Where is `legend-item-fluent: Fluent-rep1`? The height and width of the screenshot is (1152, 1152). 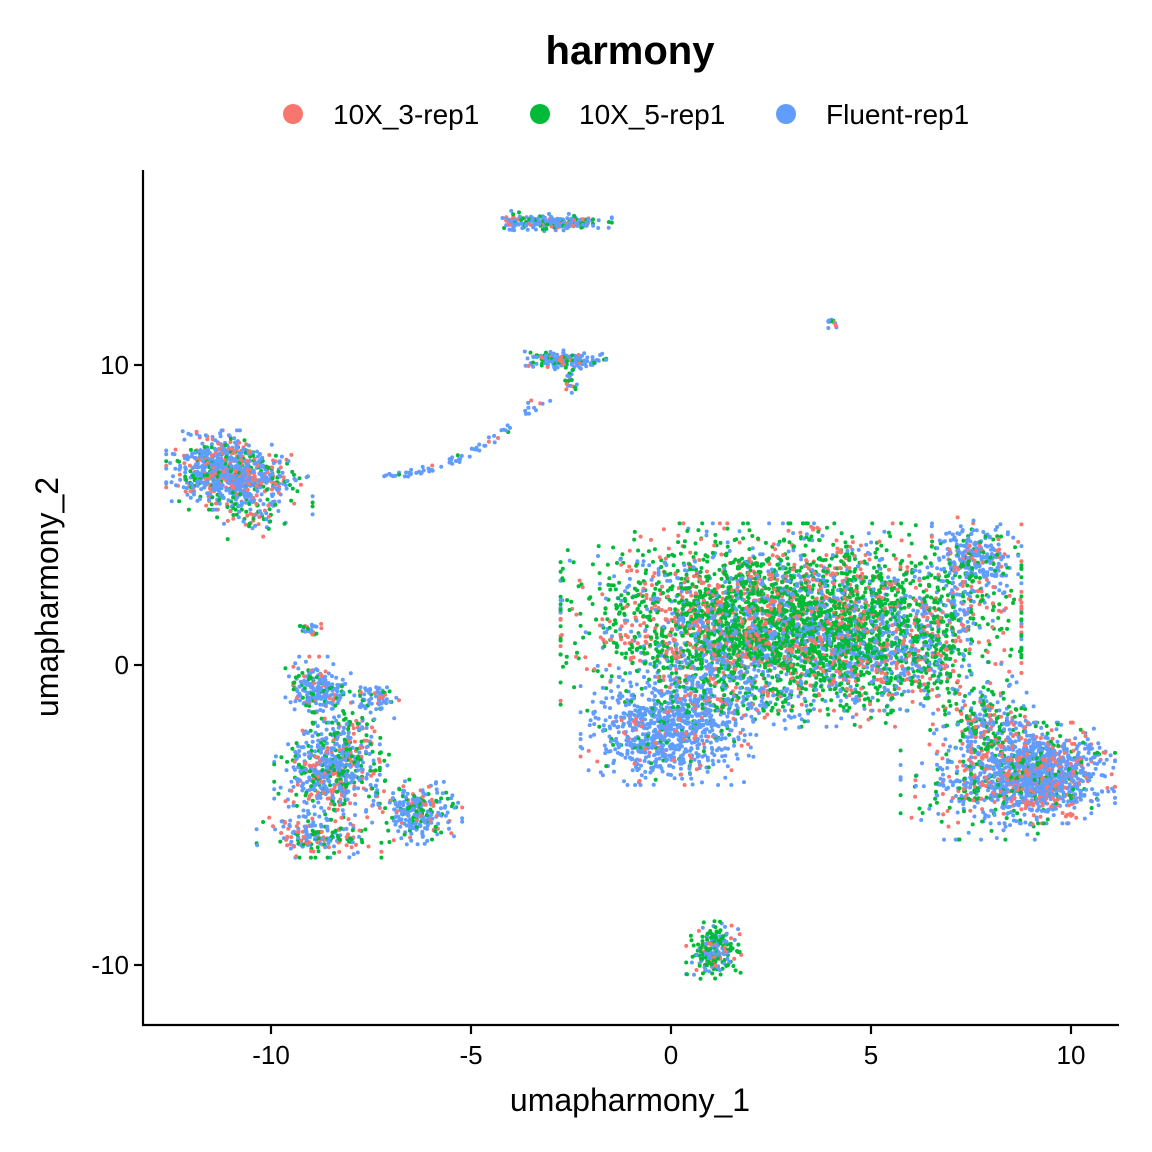 legend-item-fluent: Fluent-rep1 is located at coordinates (872, 114).